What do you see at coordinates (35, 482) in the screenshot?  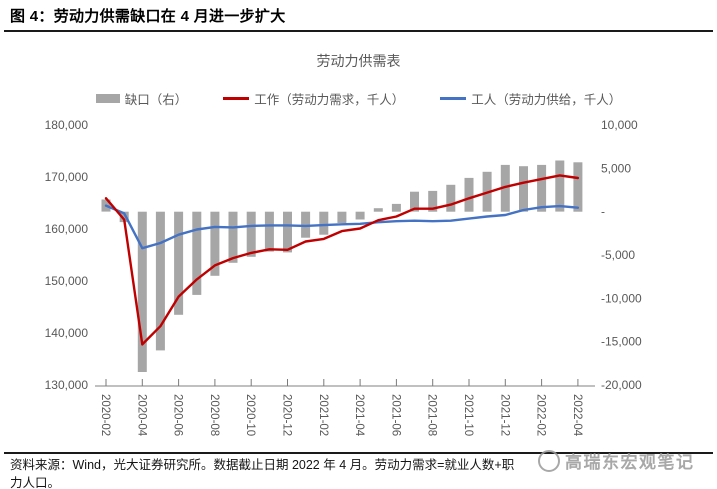 I see `source-note-line2: 力人口。` at bounding box center [35, 482].